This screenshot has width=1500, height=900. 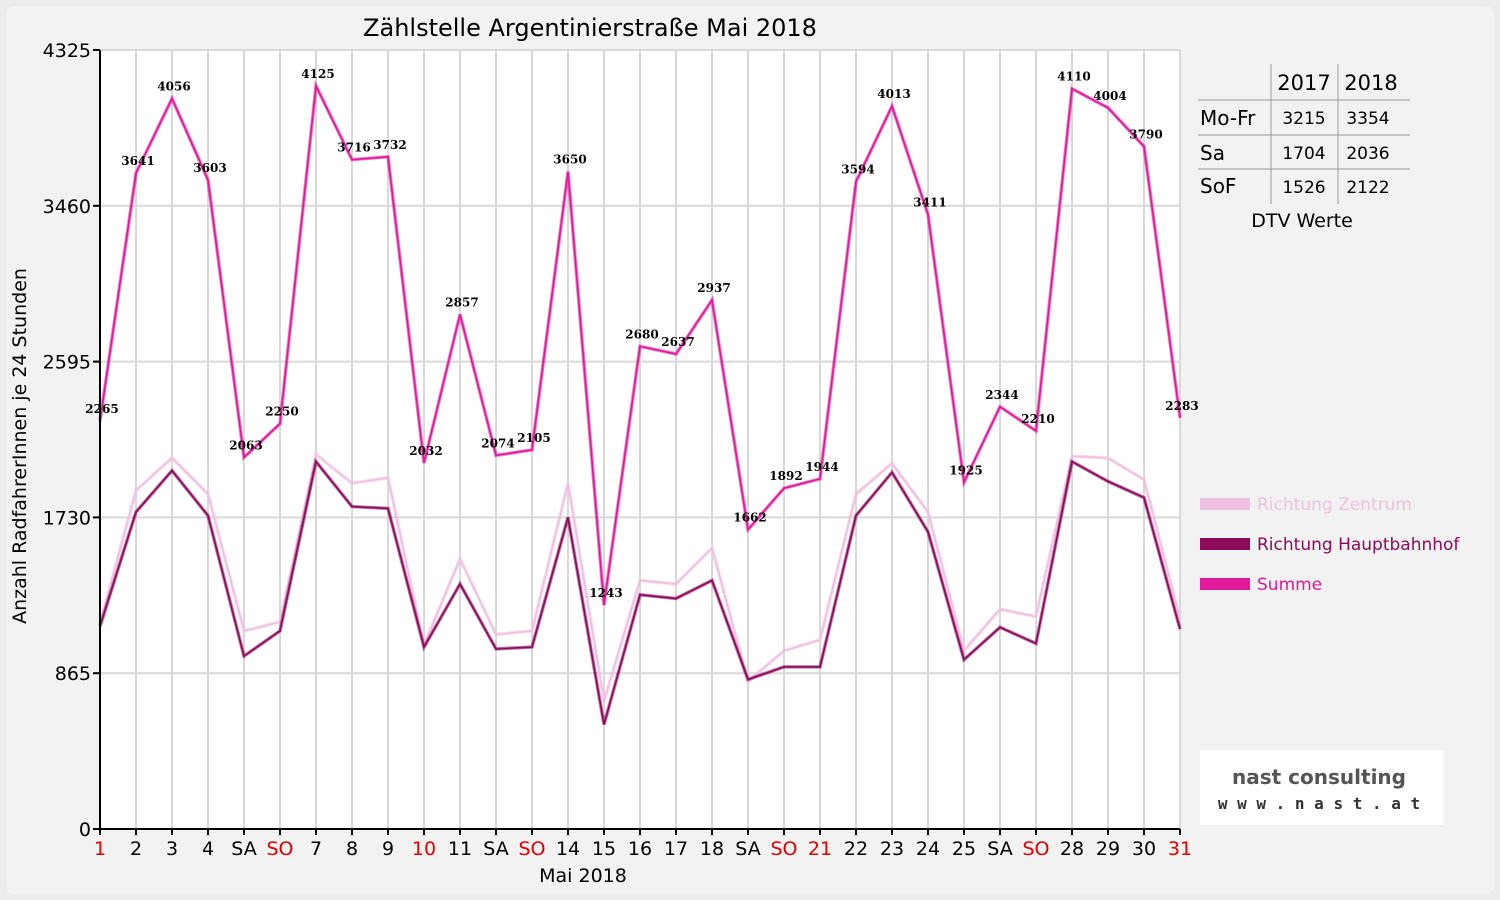 I want to click on dtv-caption: DTV Werte, so click(x=1302, y=221).